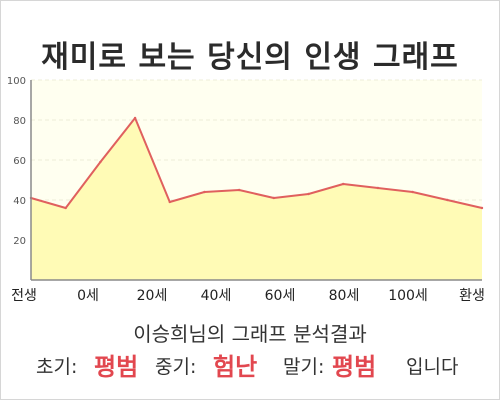  I want to click on x-tick-label: 환생, so click(472, 296).